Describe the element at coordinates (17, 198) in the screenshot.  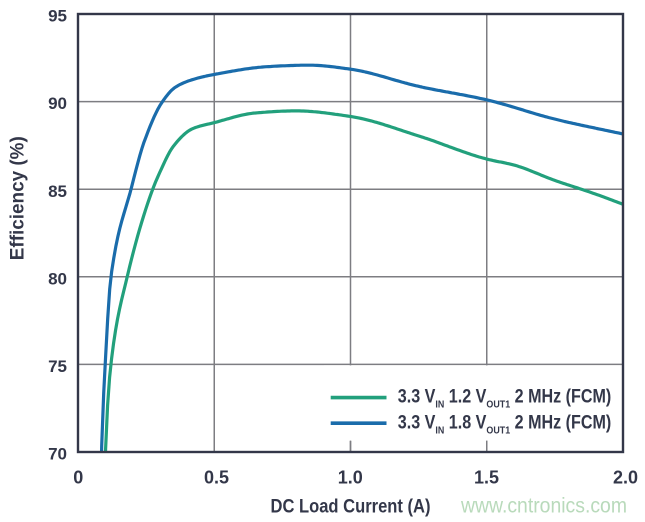
I see `svg-text: Efficiency (%)` at that location.